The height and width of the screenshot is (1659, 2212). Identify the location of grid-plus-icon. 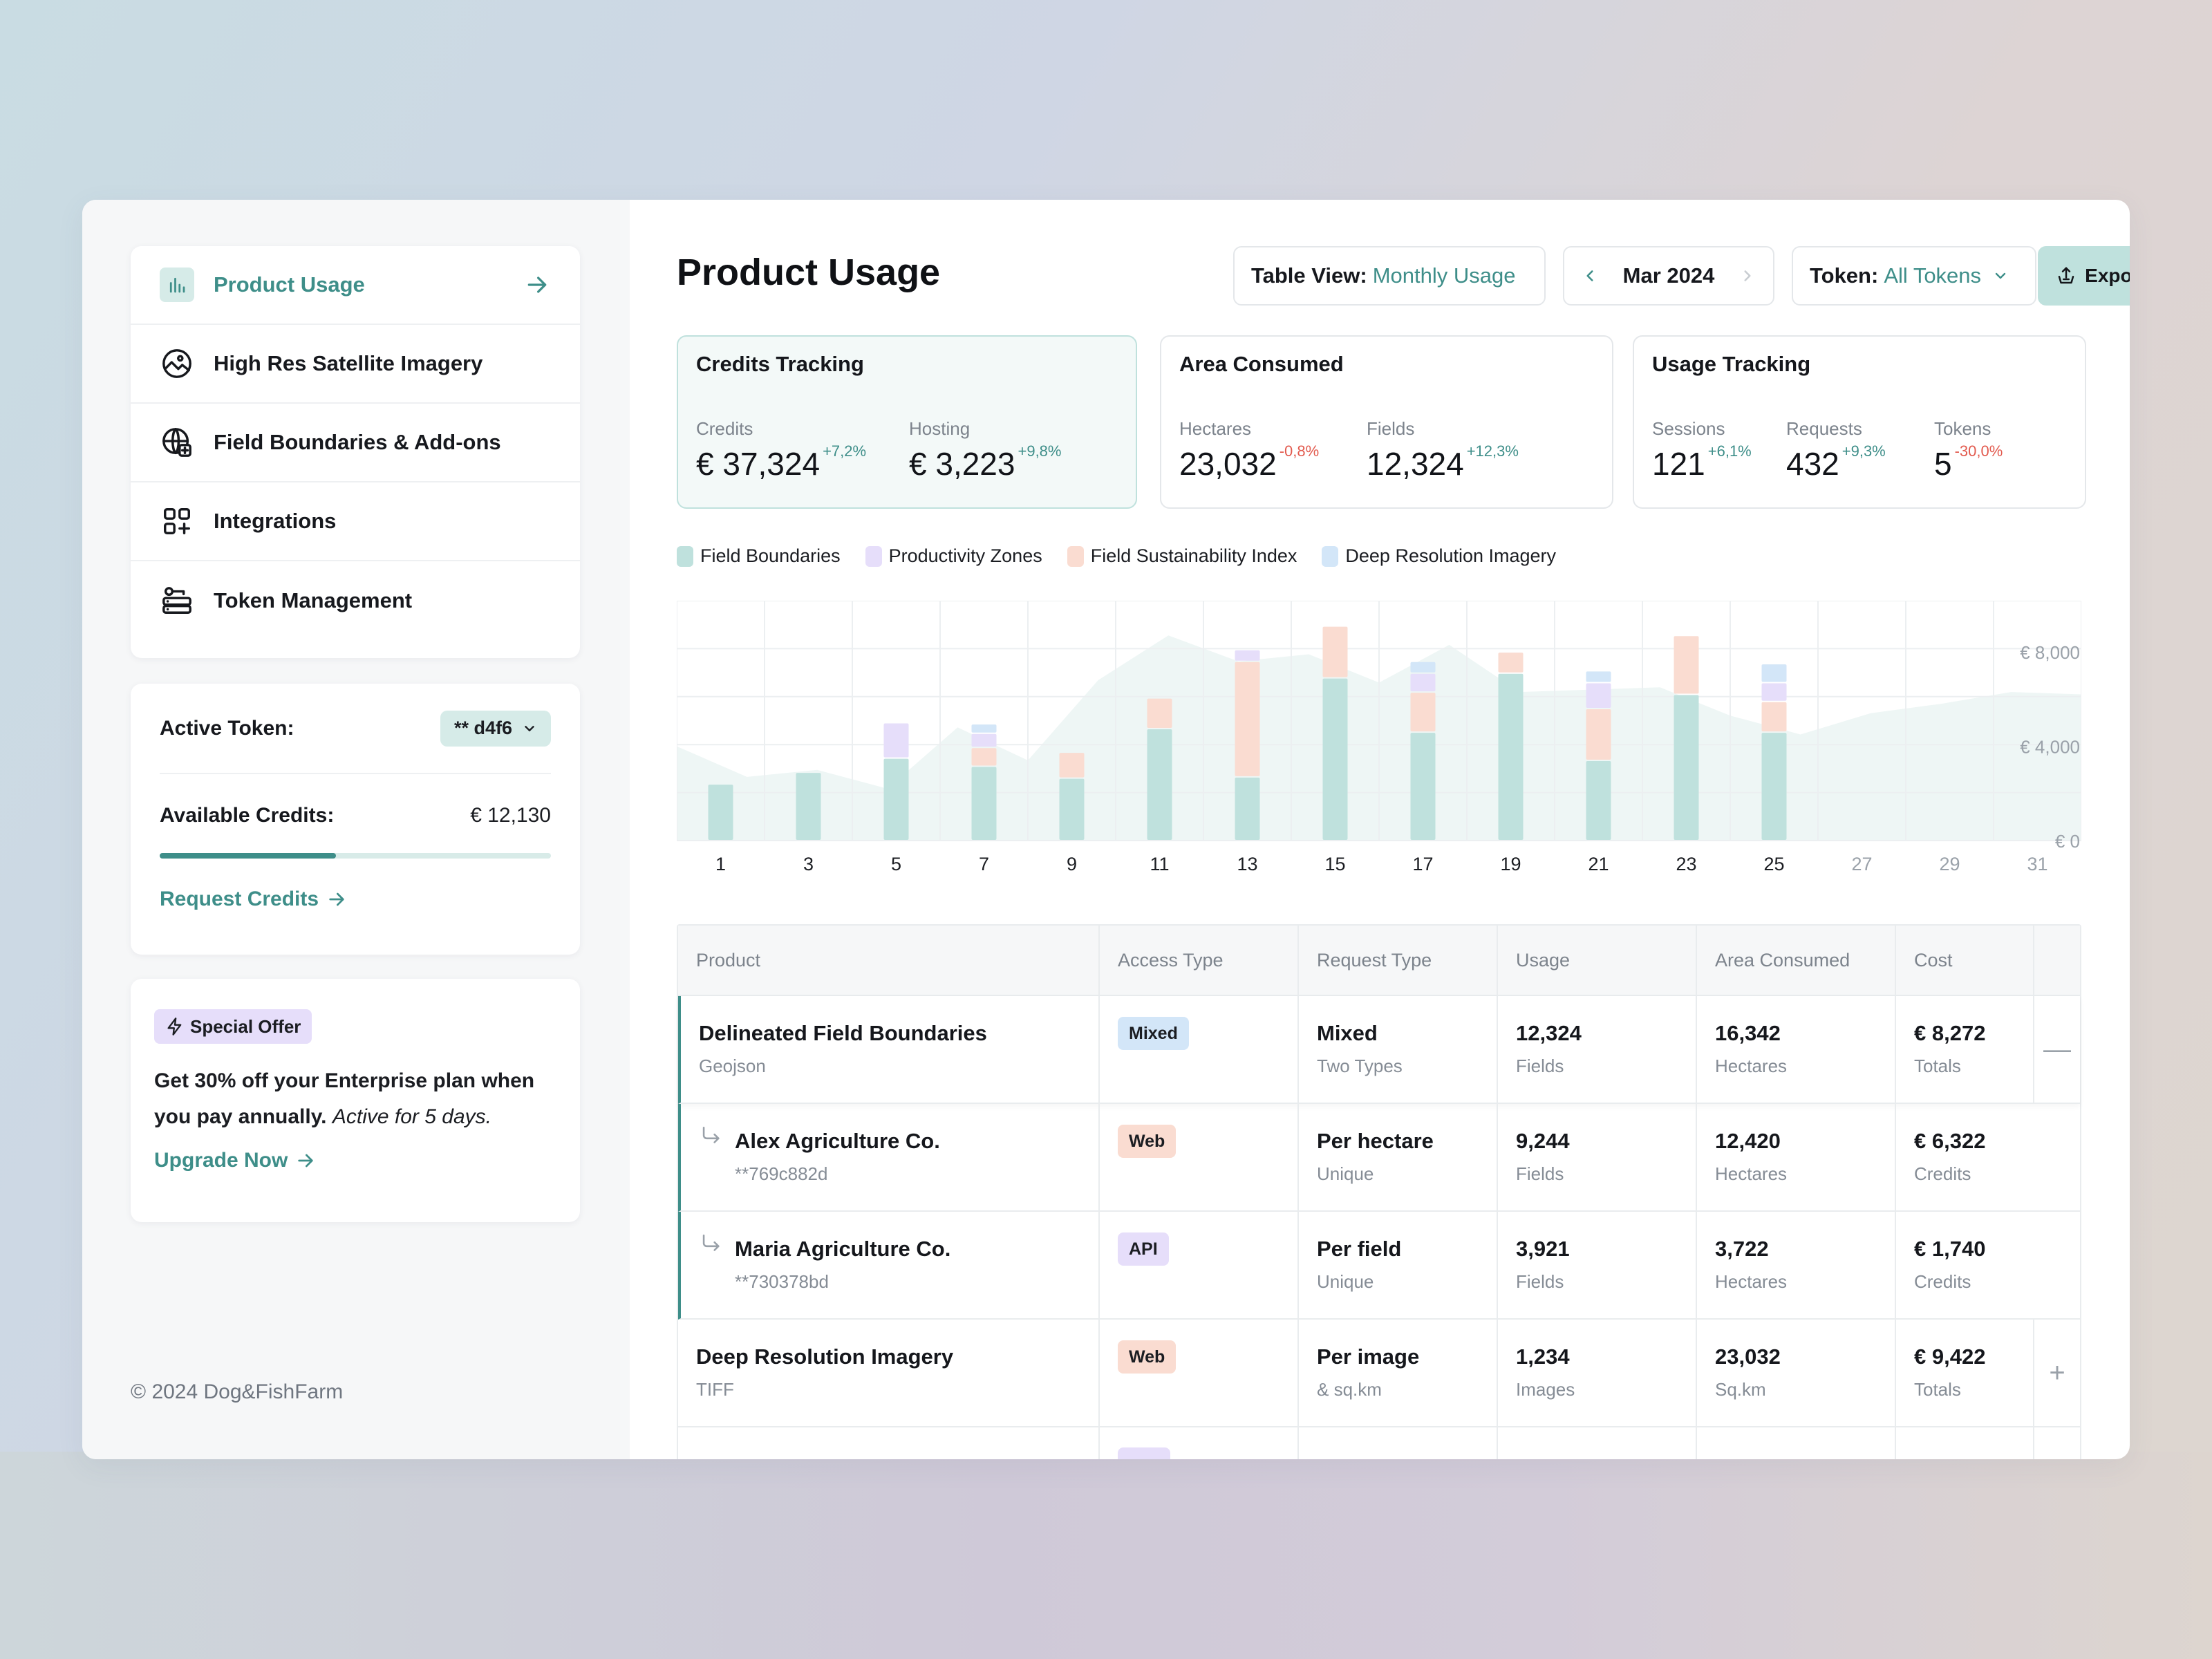
(177, 521).